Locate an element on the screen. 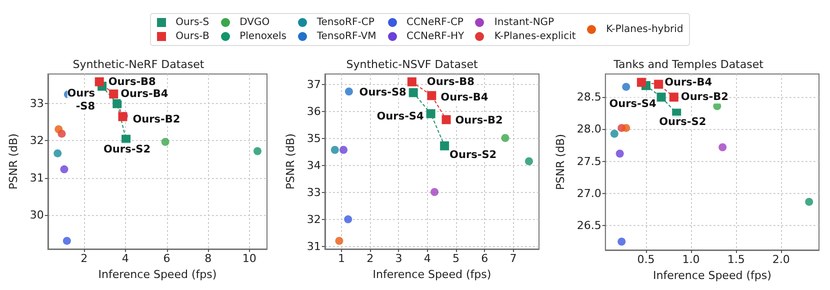  y-tick-label: 28.0 is located at coordinates (589, 129).